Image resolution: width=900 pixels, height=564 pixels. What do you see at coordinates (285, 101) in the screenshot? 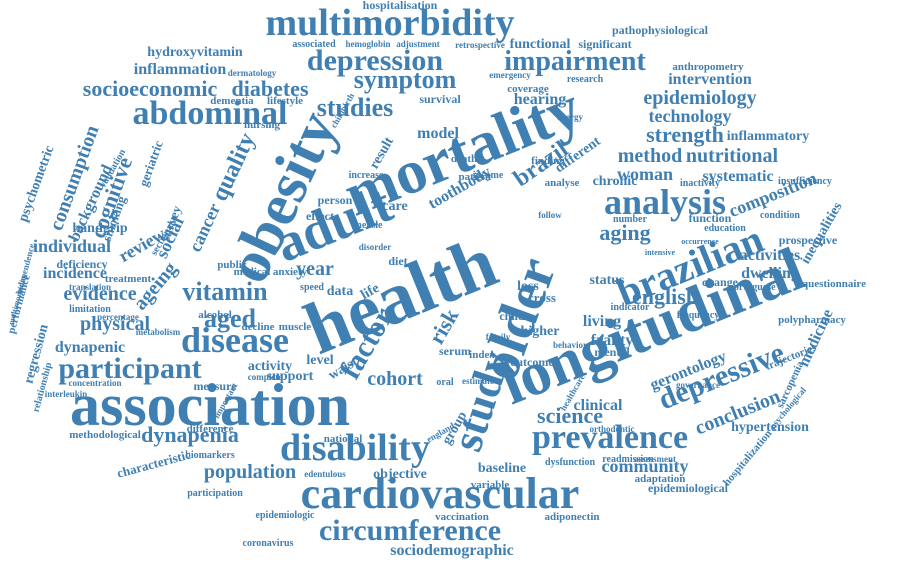
I see `word: lifestyle` at bounding box center [285, 101].